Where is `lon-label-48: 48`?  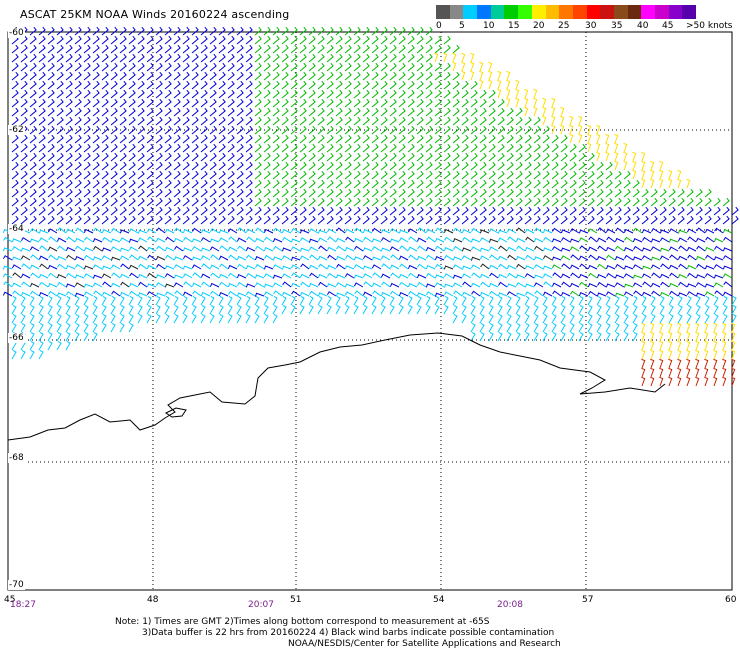
lon-label-48: 48 is located at coordinates (153, 600).